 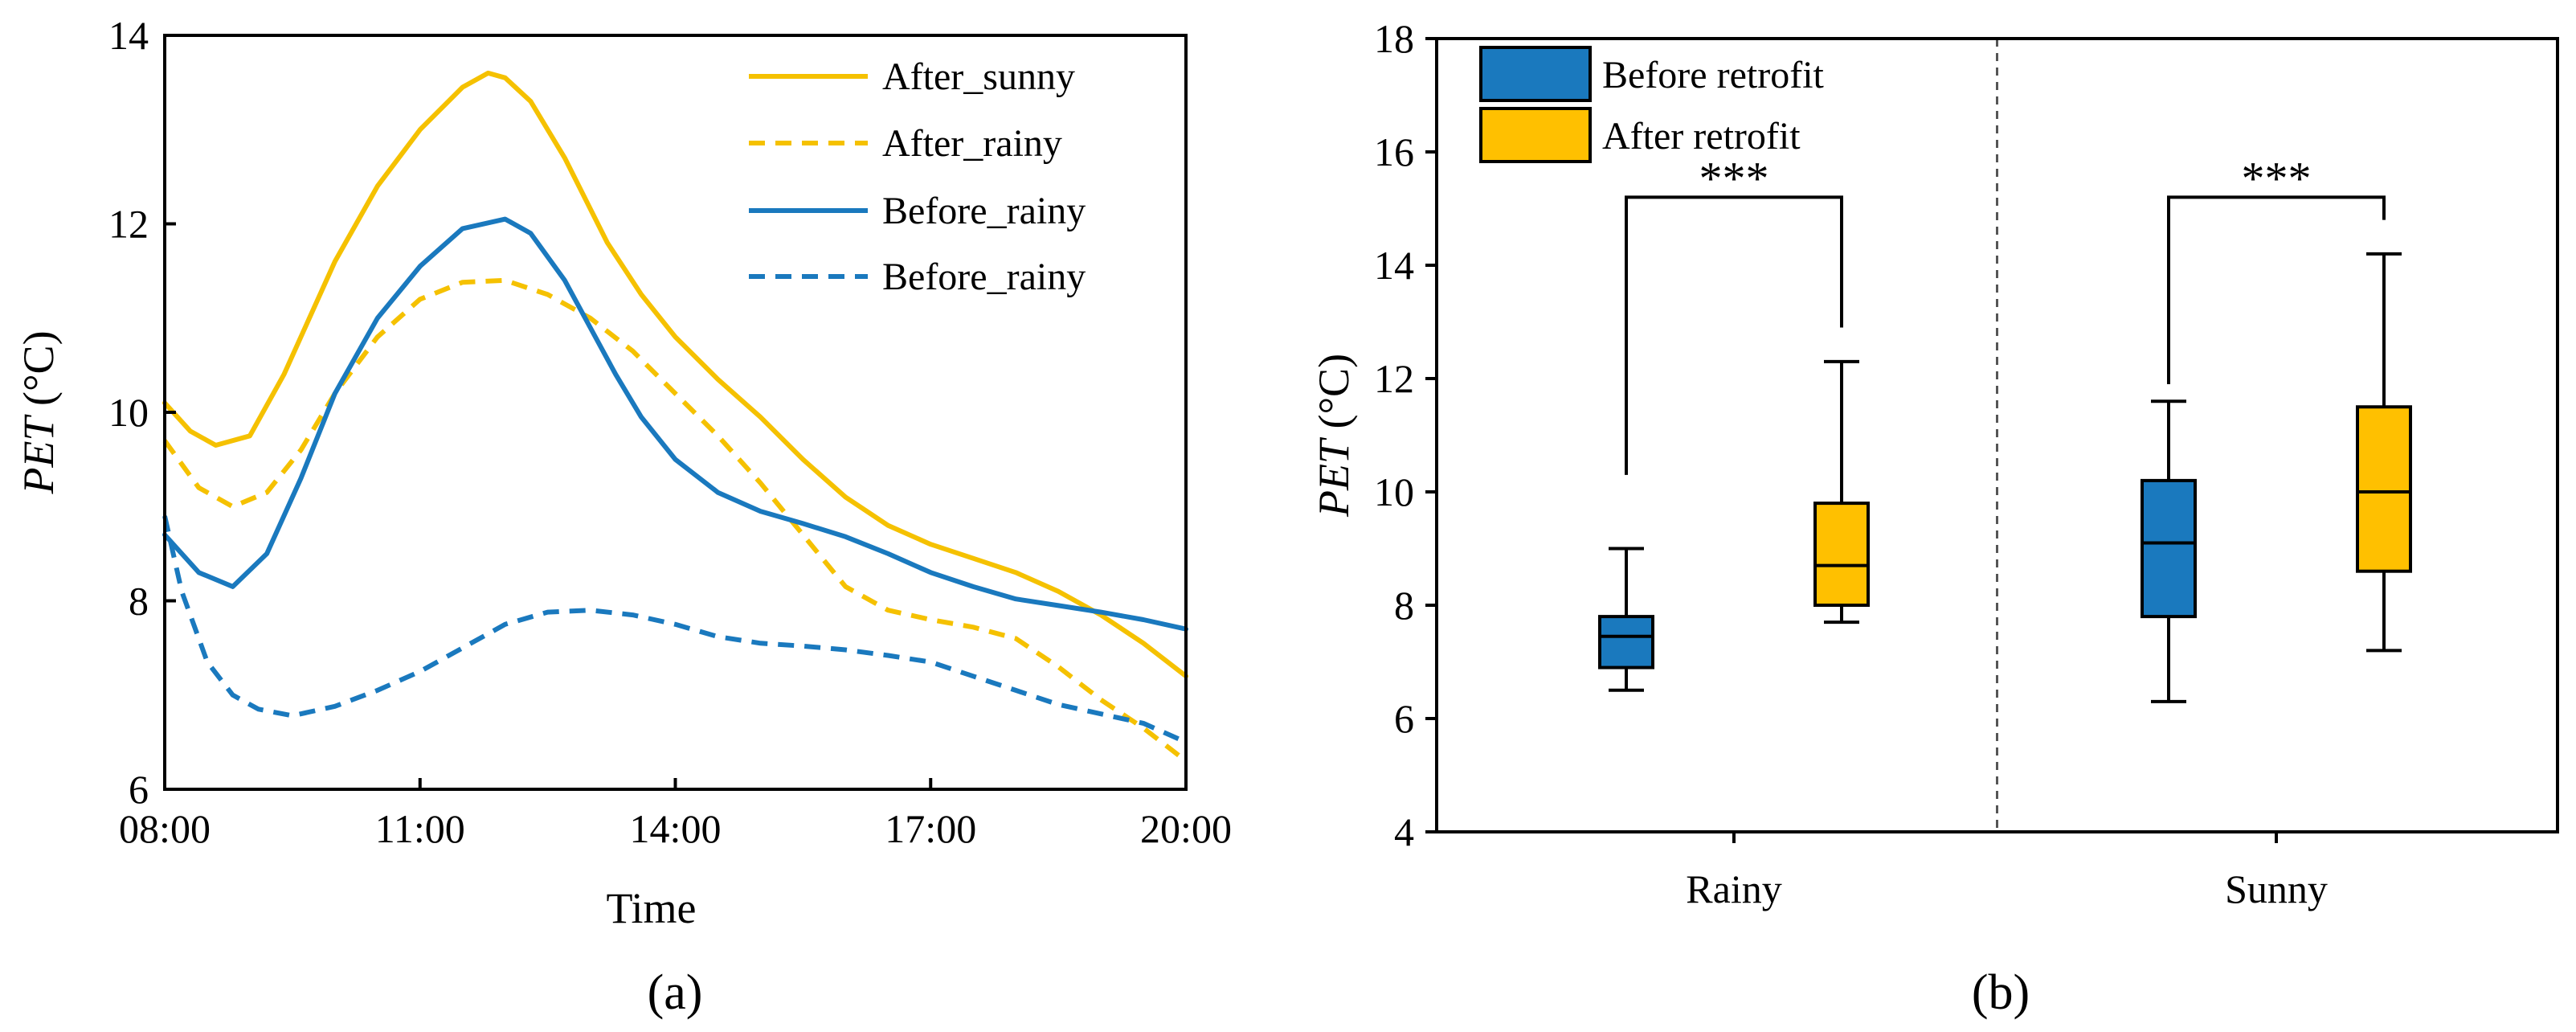 I want to click on y-tick-label: 4, so click(x=1404, y=831).